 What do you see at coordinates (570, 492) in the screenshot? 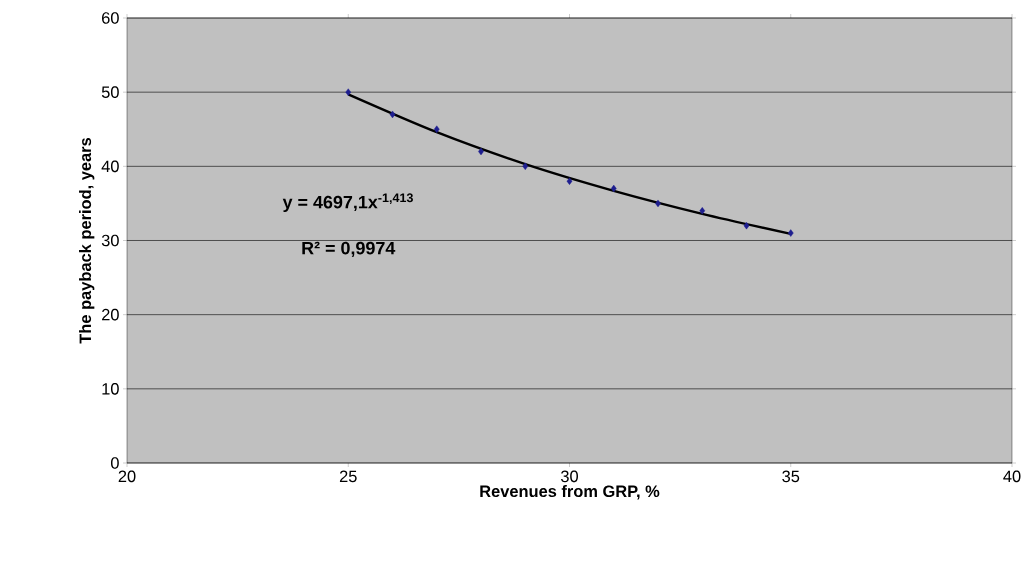
I see `x-axis-title: Revenues from GRP, %` at bounding box center [570, 492].